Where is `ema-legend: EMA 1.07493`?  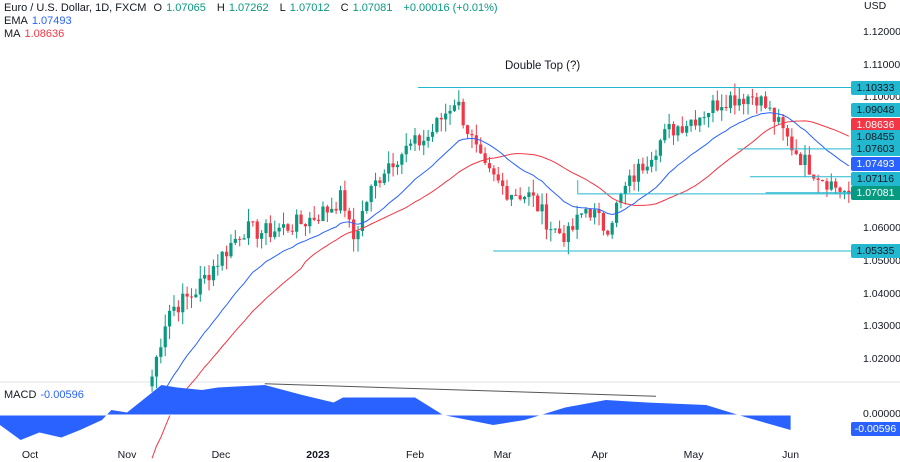 ema-legend: EMA 1.07493 is located at coordinates (40, 21).